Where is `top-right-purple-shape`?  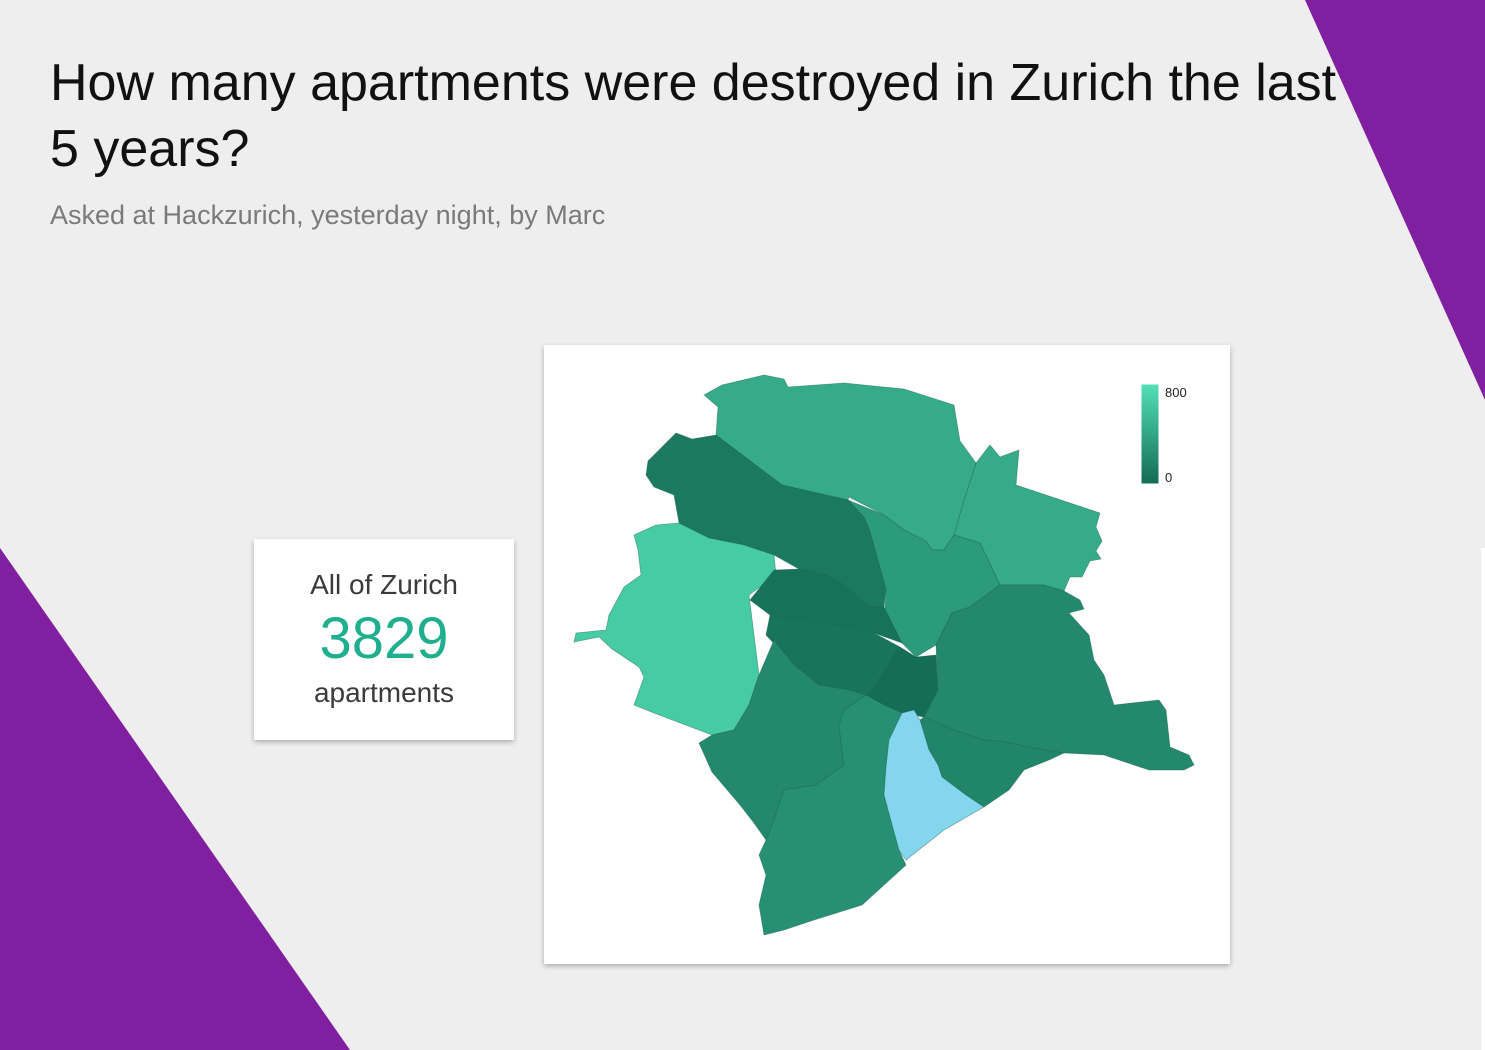 top-right-purple-shape is located at coordinates (1395, 200).